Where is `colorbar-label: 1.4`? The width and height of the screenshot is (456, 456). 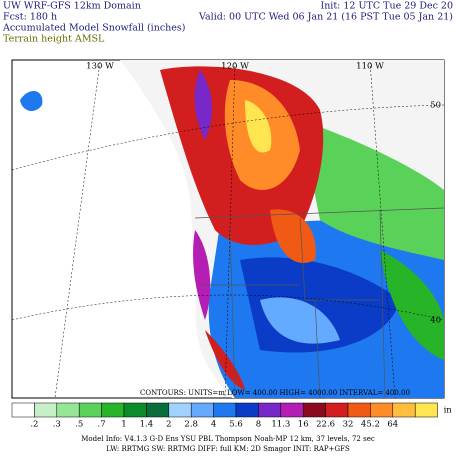
colorbar-label: 1.4 is located at coordinates (147, 425).